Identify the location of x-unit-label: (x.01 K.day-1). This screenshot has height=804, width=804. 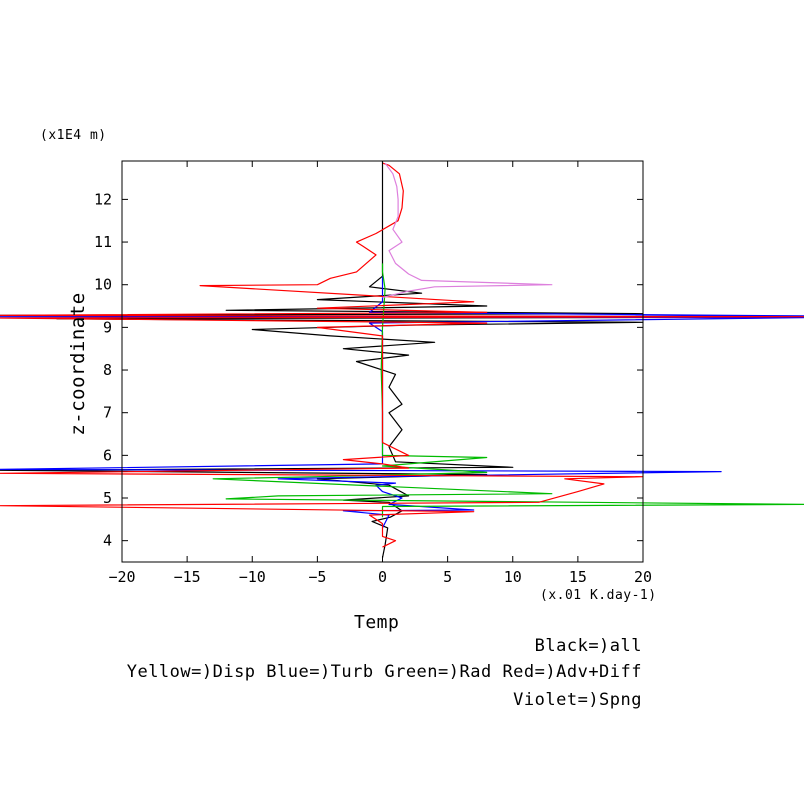
(598, 595).